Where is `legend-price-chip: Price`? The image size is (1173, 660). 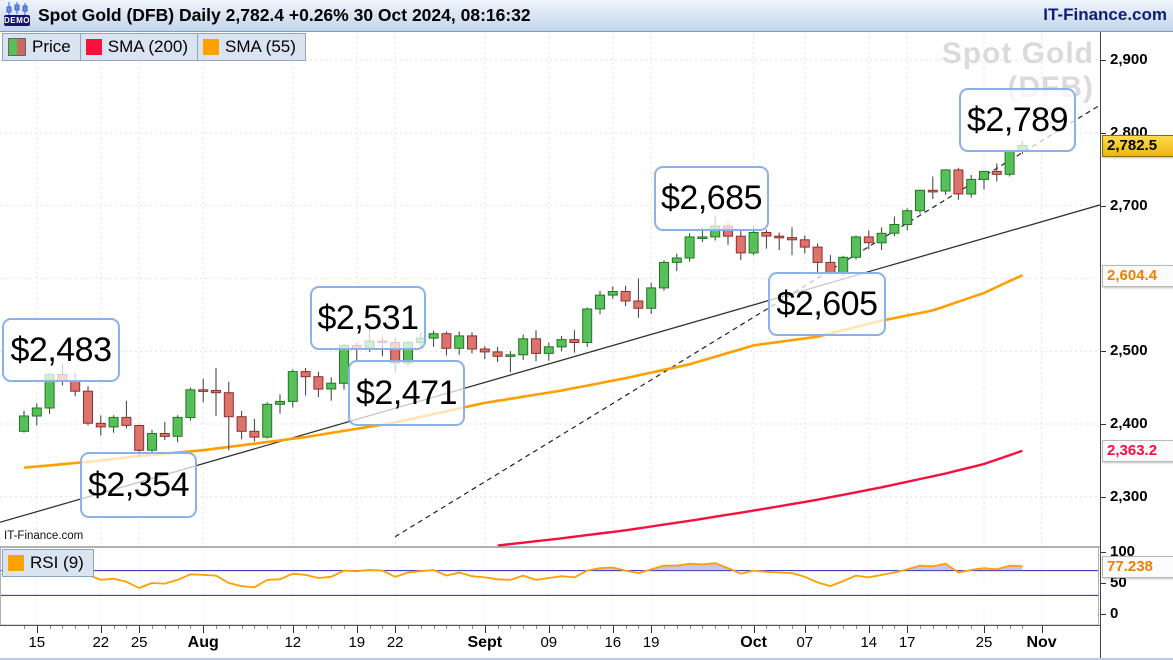
legend-price-chip: Price is located at coordinates (41, 47).